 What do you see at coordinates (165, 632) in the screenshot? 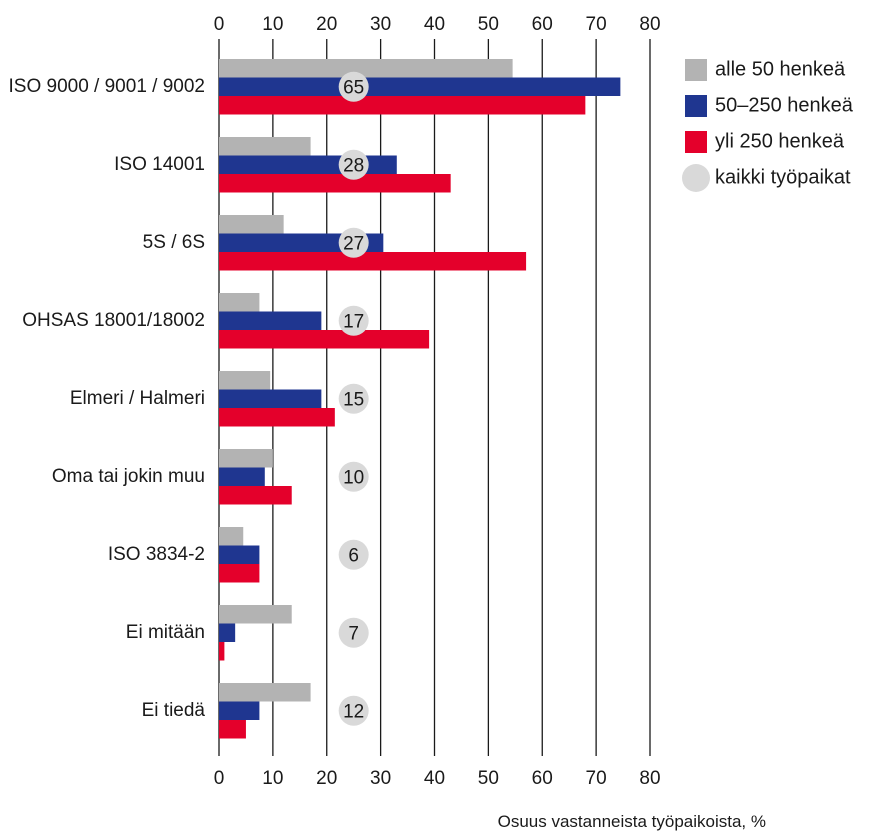
I see `category-label: Ei mitään` at bounding box center [165, 632].